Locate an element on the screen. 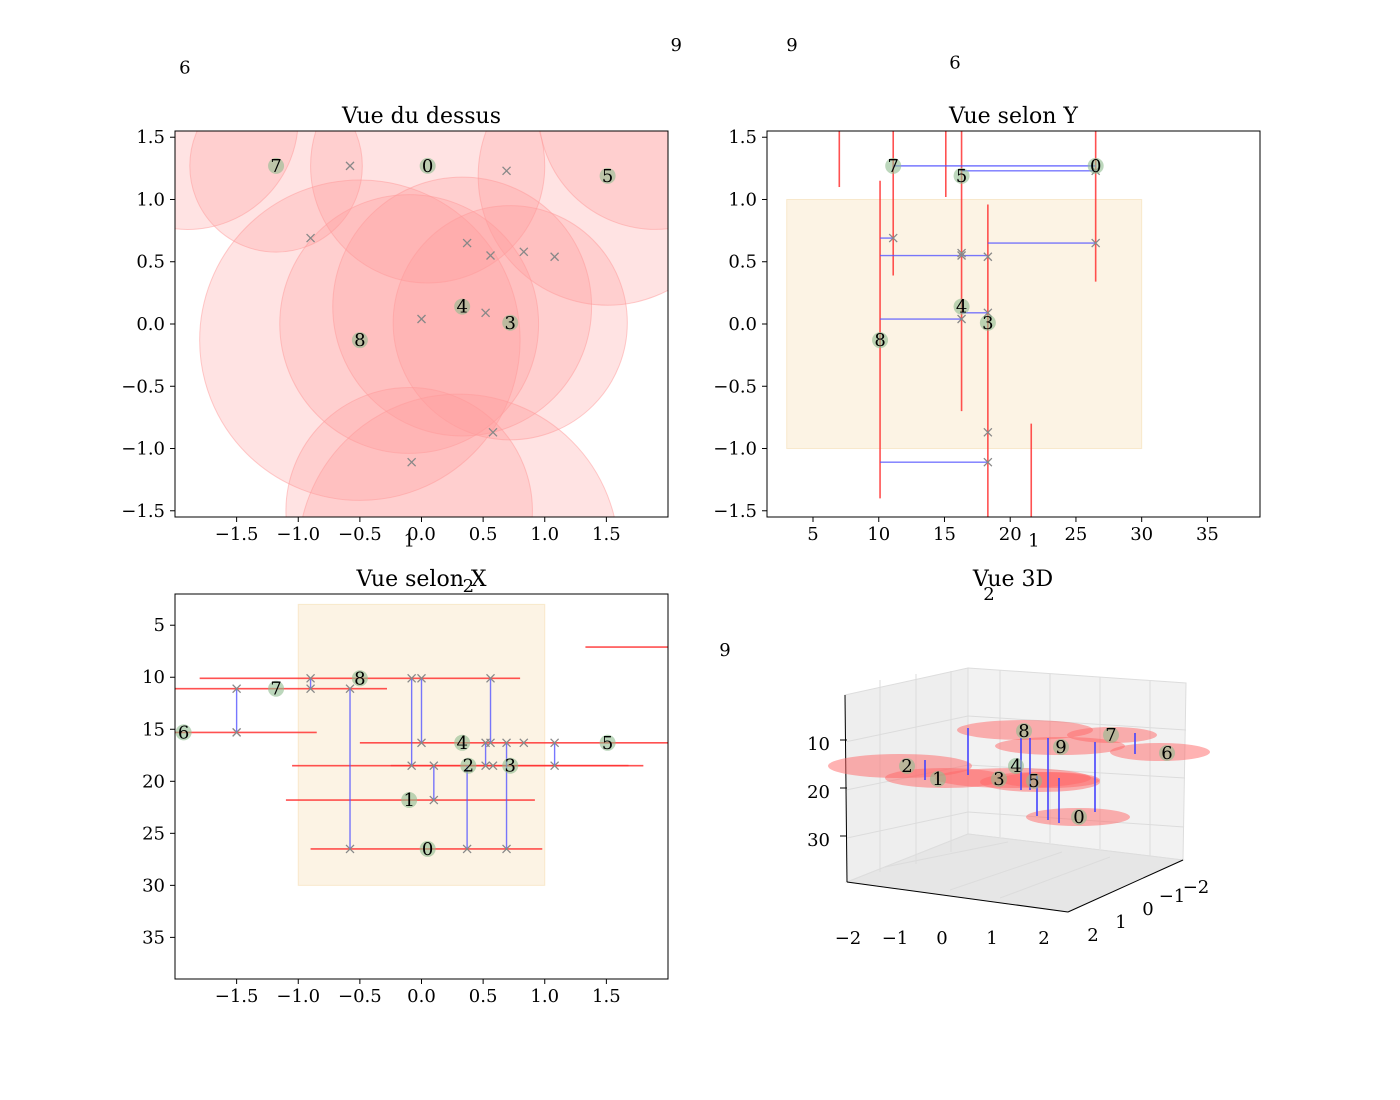 The height and width of the screenshot is (1100, 1400). y-tick-label: −1 is located at coordinates (1172, 896).